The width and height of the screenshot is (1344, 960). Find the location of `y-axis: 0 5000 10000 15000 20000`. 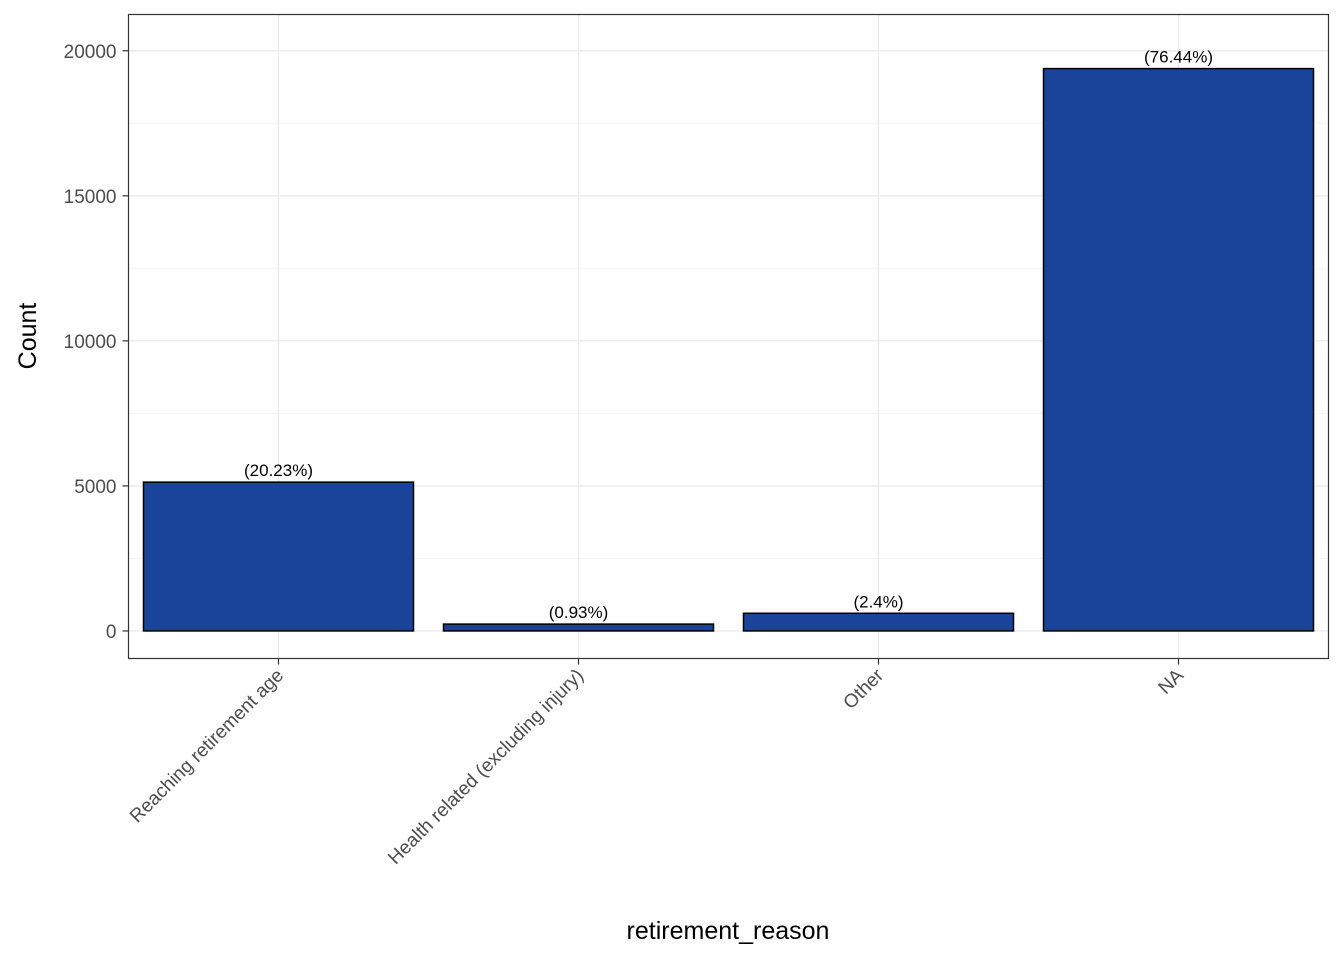

y-axis: 0 5000 10000 15000 20000 is located at coordinates (96, 342).